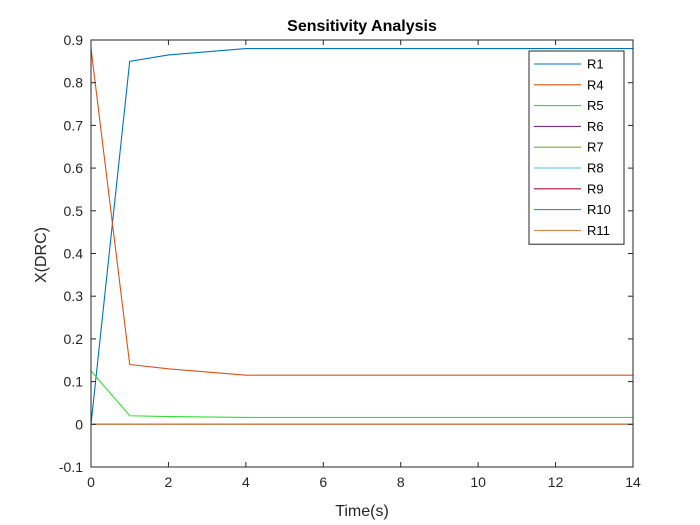 The image size is (700, 525). What do you see at coordinates (595, 64) in the screenshot?
I see `legend-label-r1: R1` at bounding box center [595, 64].